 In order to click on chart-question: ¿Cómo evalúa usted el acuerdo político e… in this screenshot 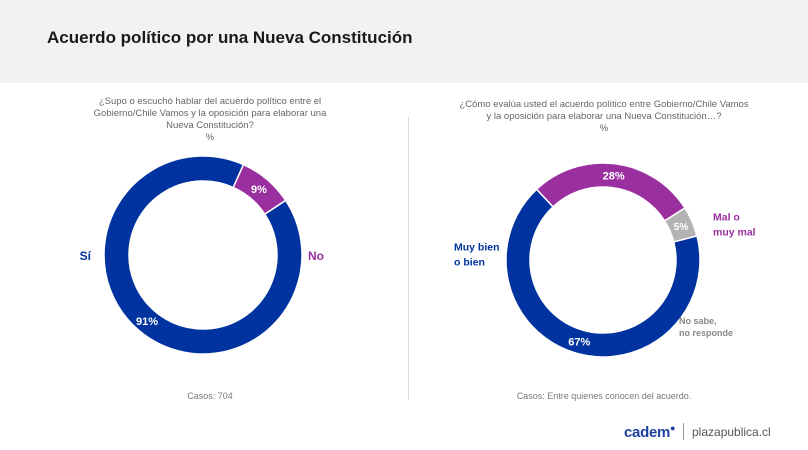, I will do `click(604, 117)`.